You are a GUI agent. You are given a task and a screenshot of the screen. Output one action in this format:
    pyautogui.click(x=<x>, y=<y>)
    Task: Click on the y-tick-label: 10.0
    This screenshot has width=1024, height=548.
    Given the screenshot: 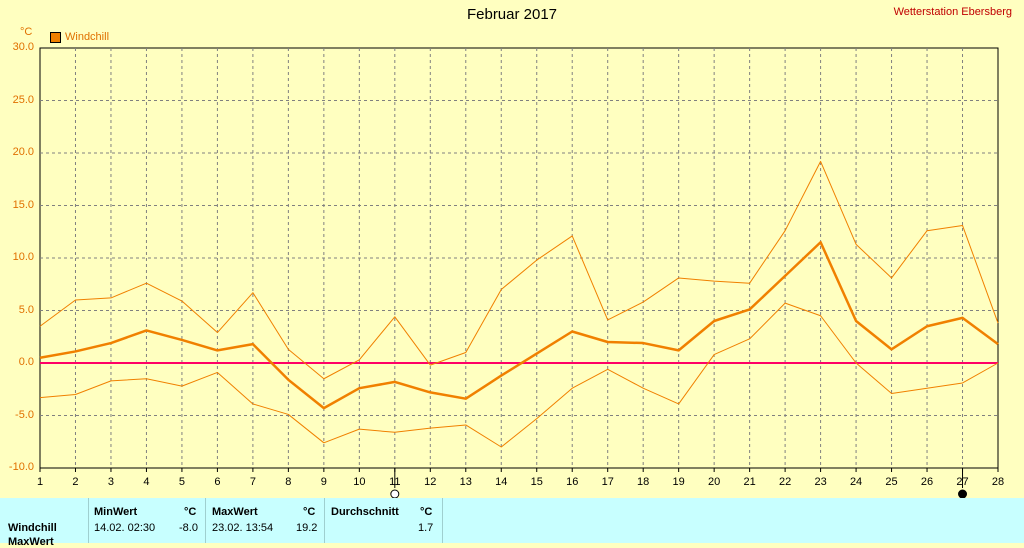 What is the action you would take?
    pyautogui.click(x=23, y=257)
    